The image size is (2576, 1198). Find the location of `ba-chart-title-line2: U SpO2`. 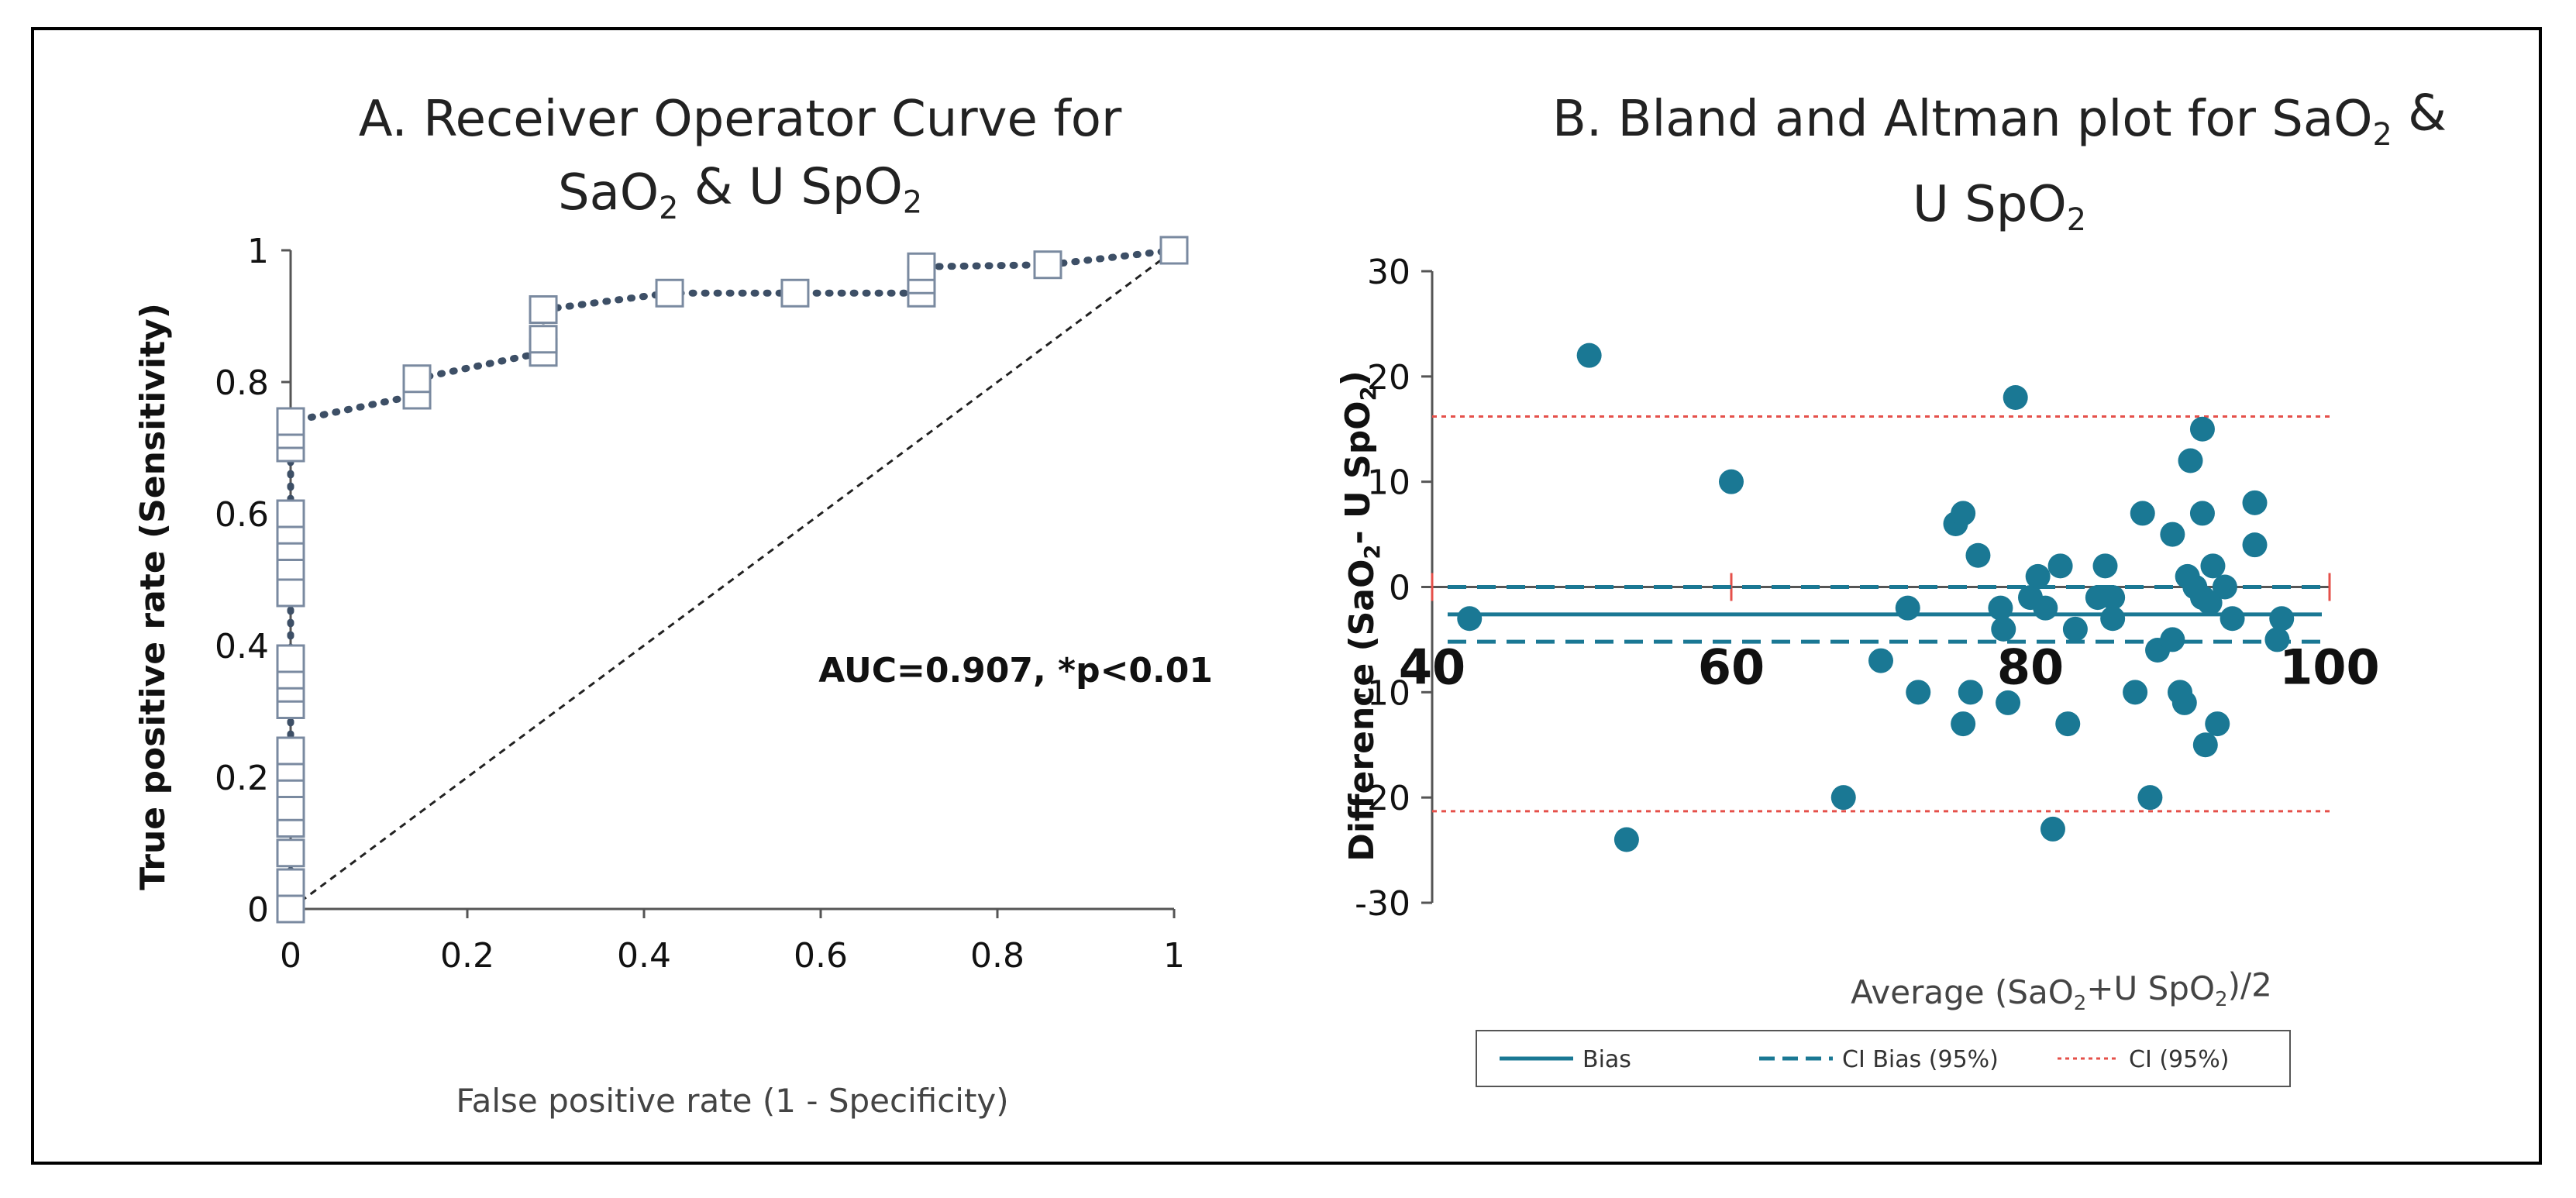

ba-chart-title-line2: U SpO2 is located at coordinates (1999, 207).